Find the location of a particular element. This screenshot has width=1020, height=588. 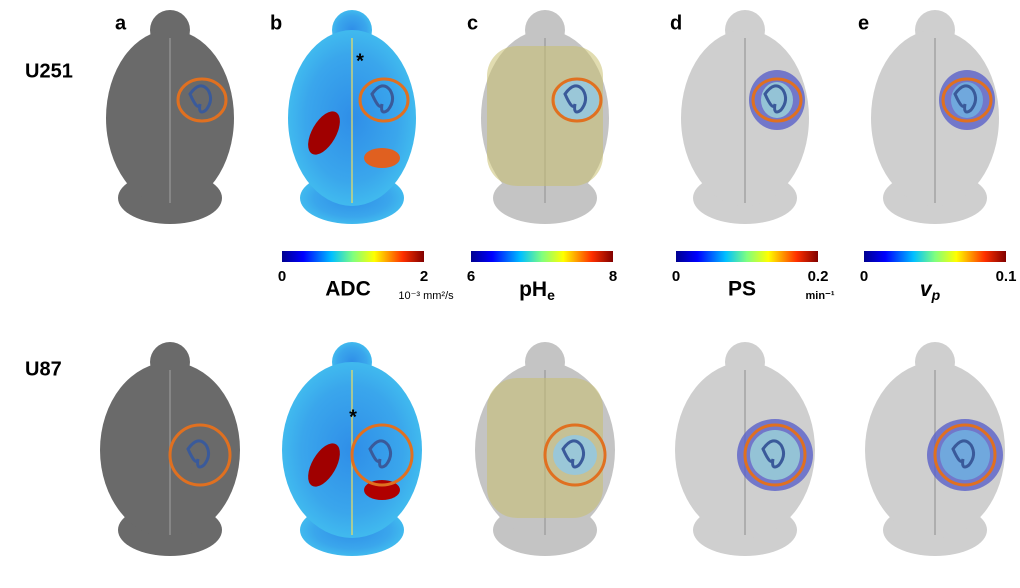

panel-label: c is located at coordinates (472, 23).